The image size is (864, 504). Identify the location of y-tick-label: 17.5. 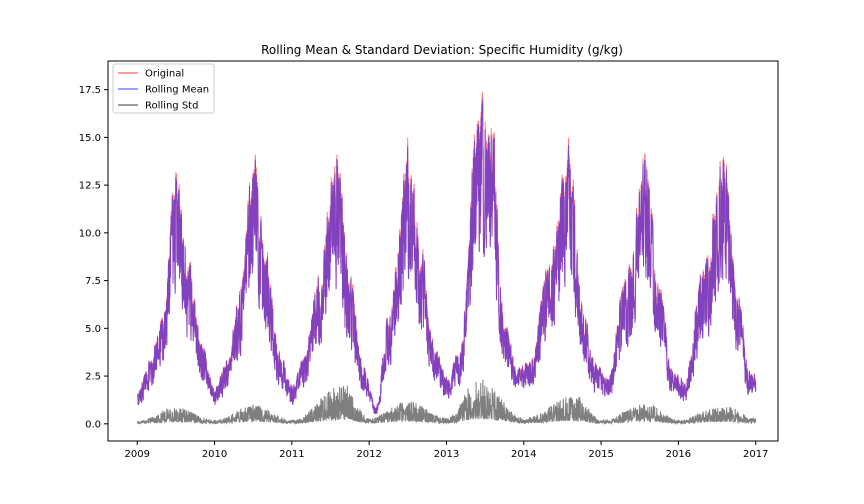
(90, 90).